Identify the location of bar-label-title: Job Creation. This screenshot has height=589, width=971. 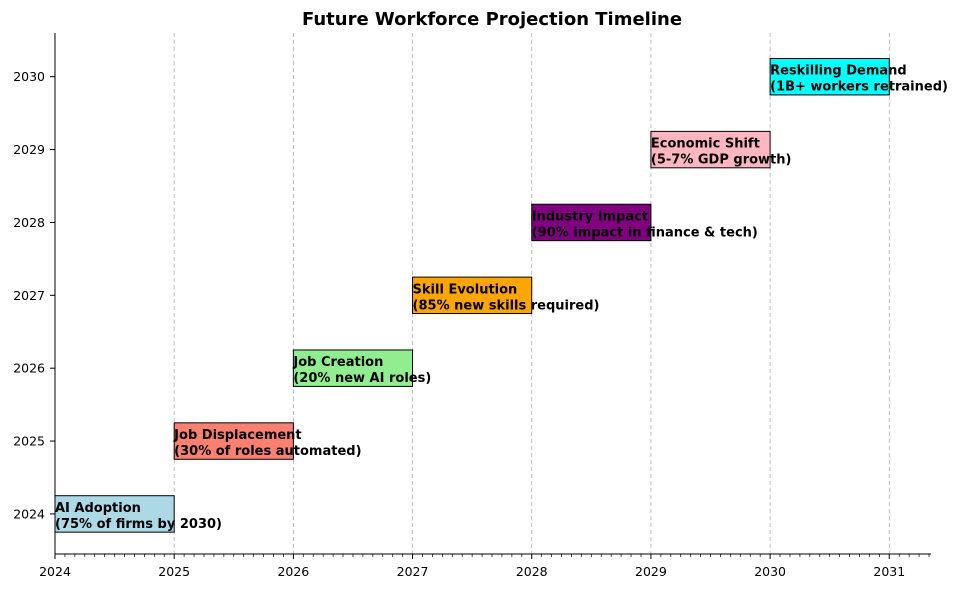
(337, 362).